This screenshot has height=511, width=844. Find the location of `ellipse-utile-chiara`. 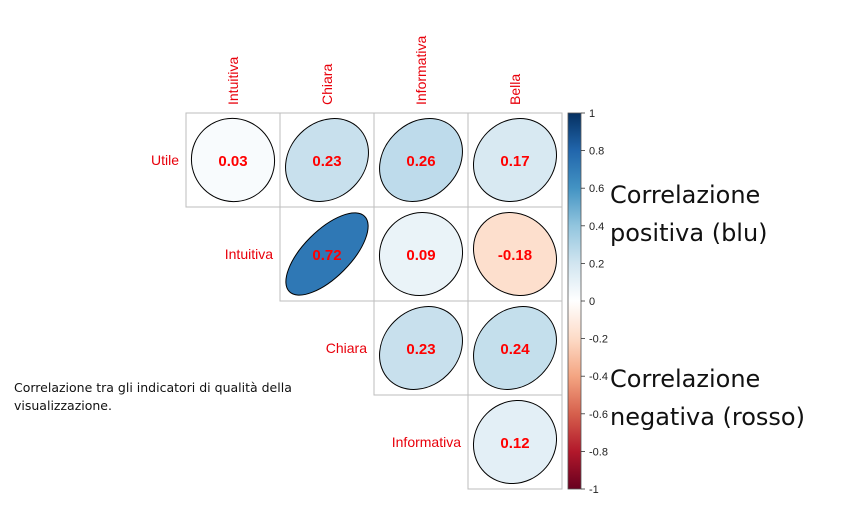

ellipse-utile-chiara is located at coordinates (327, 160).